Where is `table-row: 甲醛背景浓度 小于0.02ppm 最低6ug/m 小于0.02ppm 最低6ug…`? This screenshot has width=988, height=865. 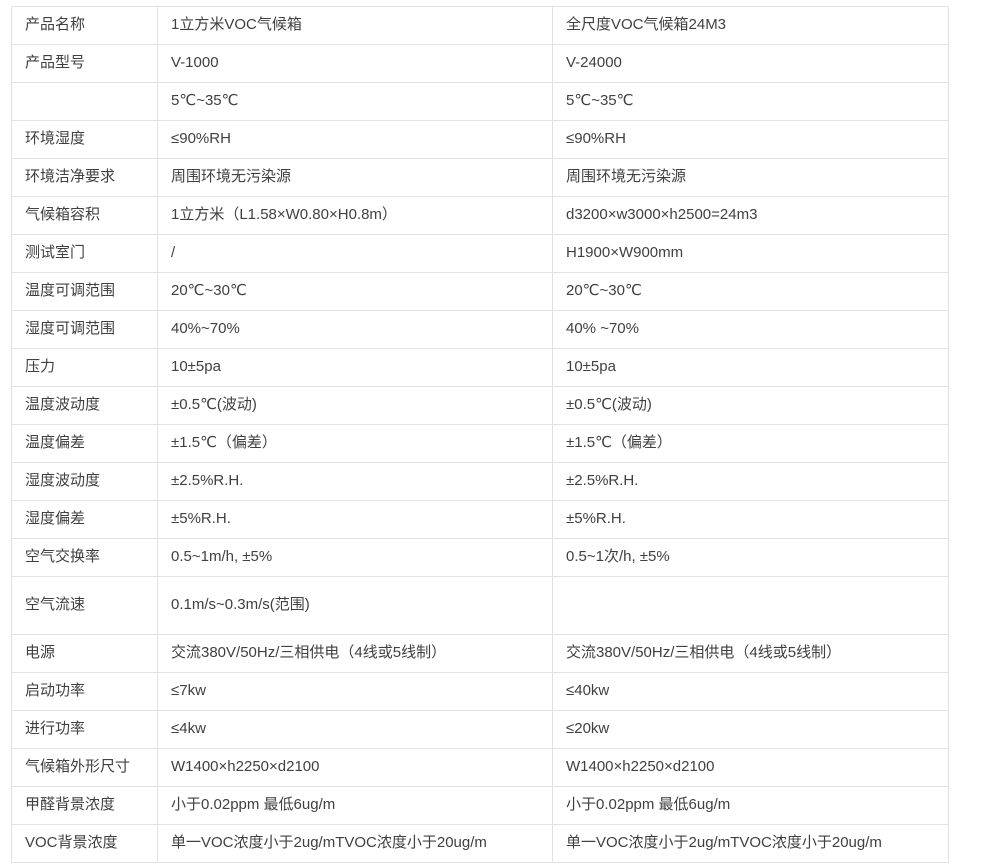
table-row: 甲醛背景浓度 小于0.02ppm 最低6ug/m 小于0.02ppm 最低6ug… is located at coordinates (480, 805).